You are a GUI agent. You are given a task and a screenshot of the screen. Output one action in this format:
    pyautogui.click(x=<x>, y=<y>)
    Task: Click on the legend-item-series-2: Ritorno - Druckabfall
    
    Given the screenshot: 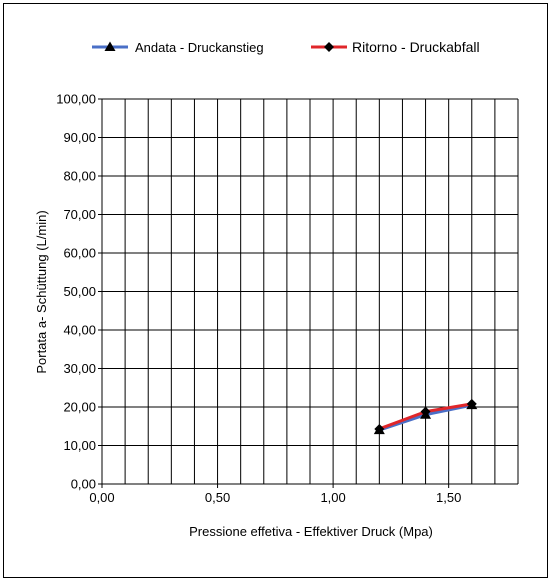 What is the action you would take?
    pyautogui.click(x=395, y=47)
    